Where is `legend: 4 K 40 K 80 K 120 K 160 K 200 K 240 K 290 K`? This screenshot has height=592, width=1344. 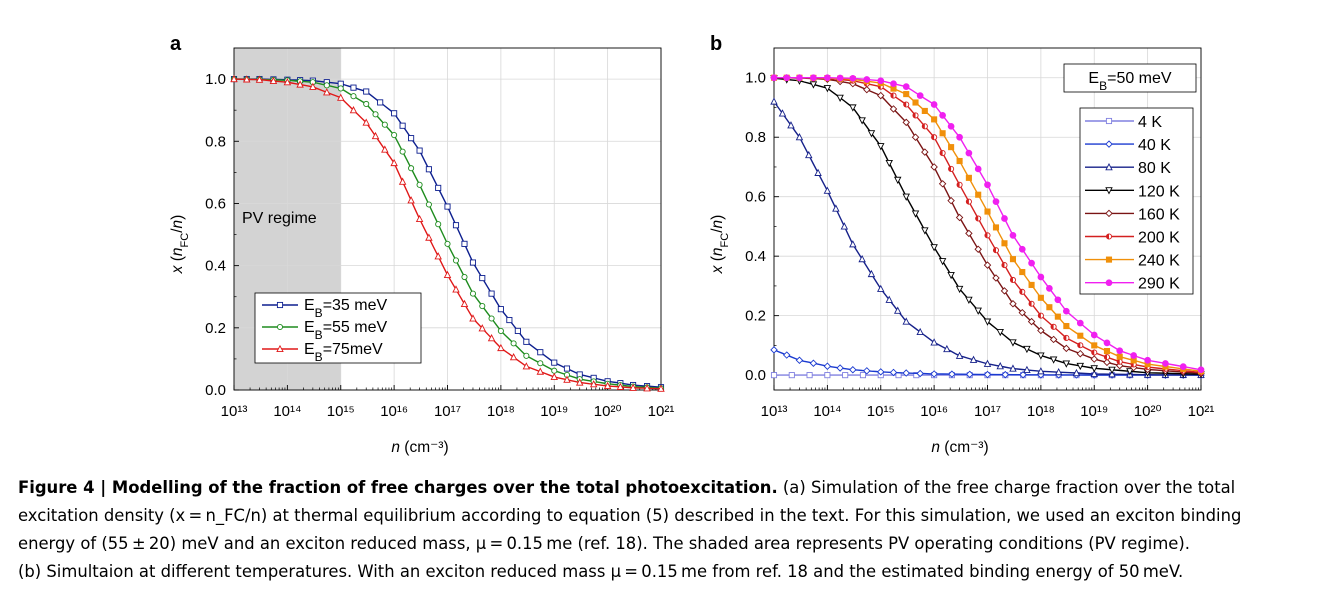
legend: 4 K 40 K 80 K 120 K 160 K 200 K 240 K 290 K is located at coordinates (1136, 201).